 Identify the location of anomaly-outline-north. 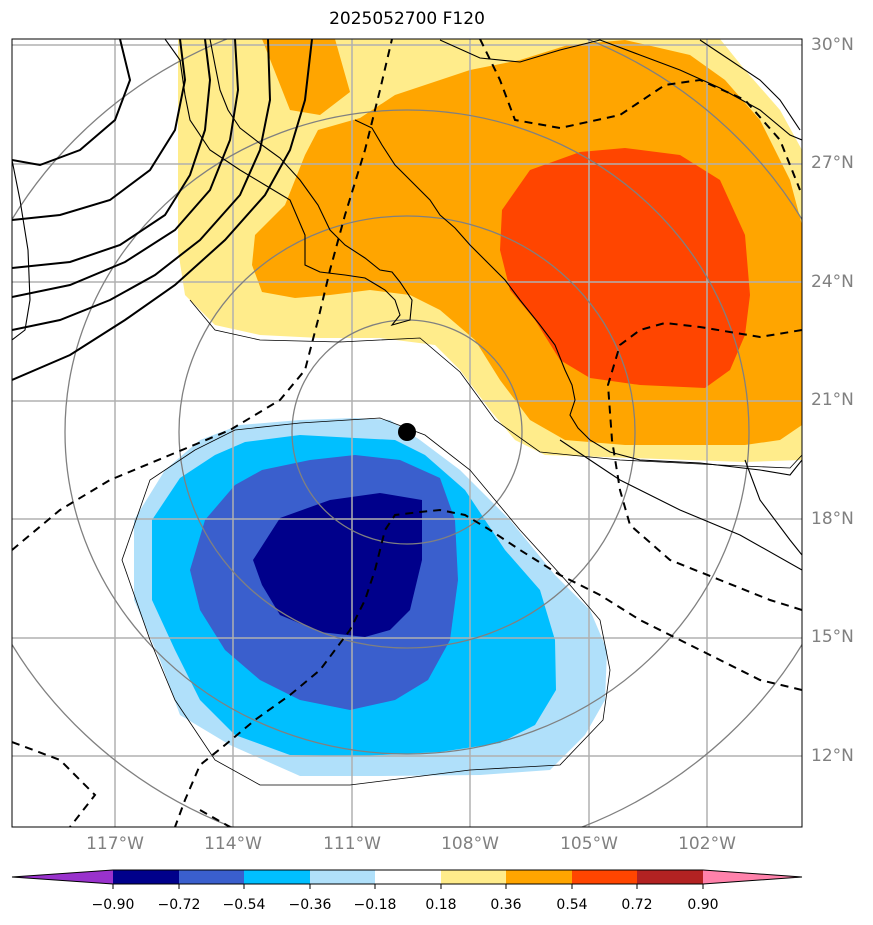
(495, 384).